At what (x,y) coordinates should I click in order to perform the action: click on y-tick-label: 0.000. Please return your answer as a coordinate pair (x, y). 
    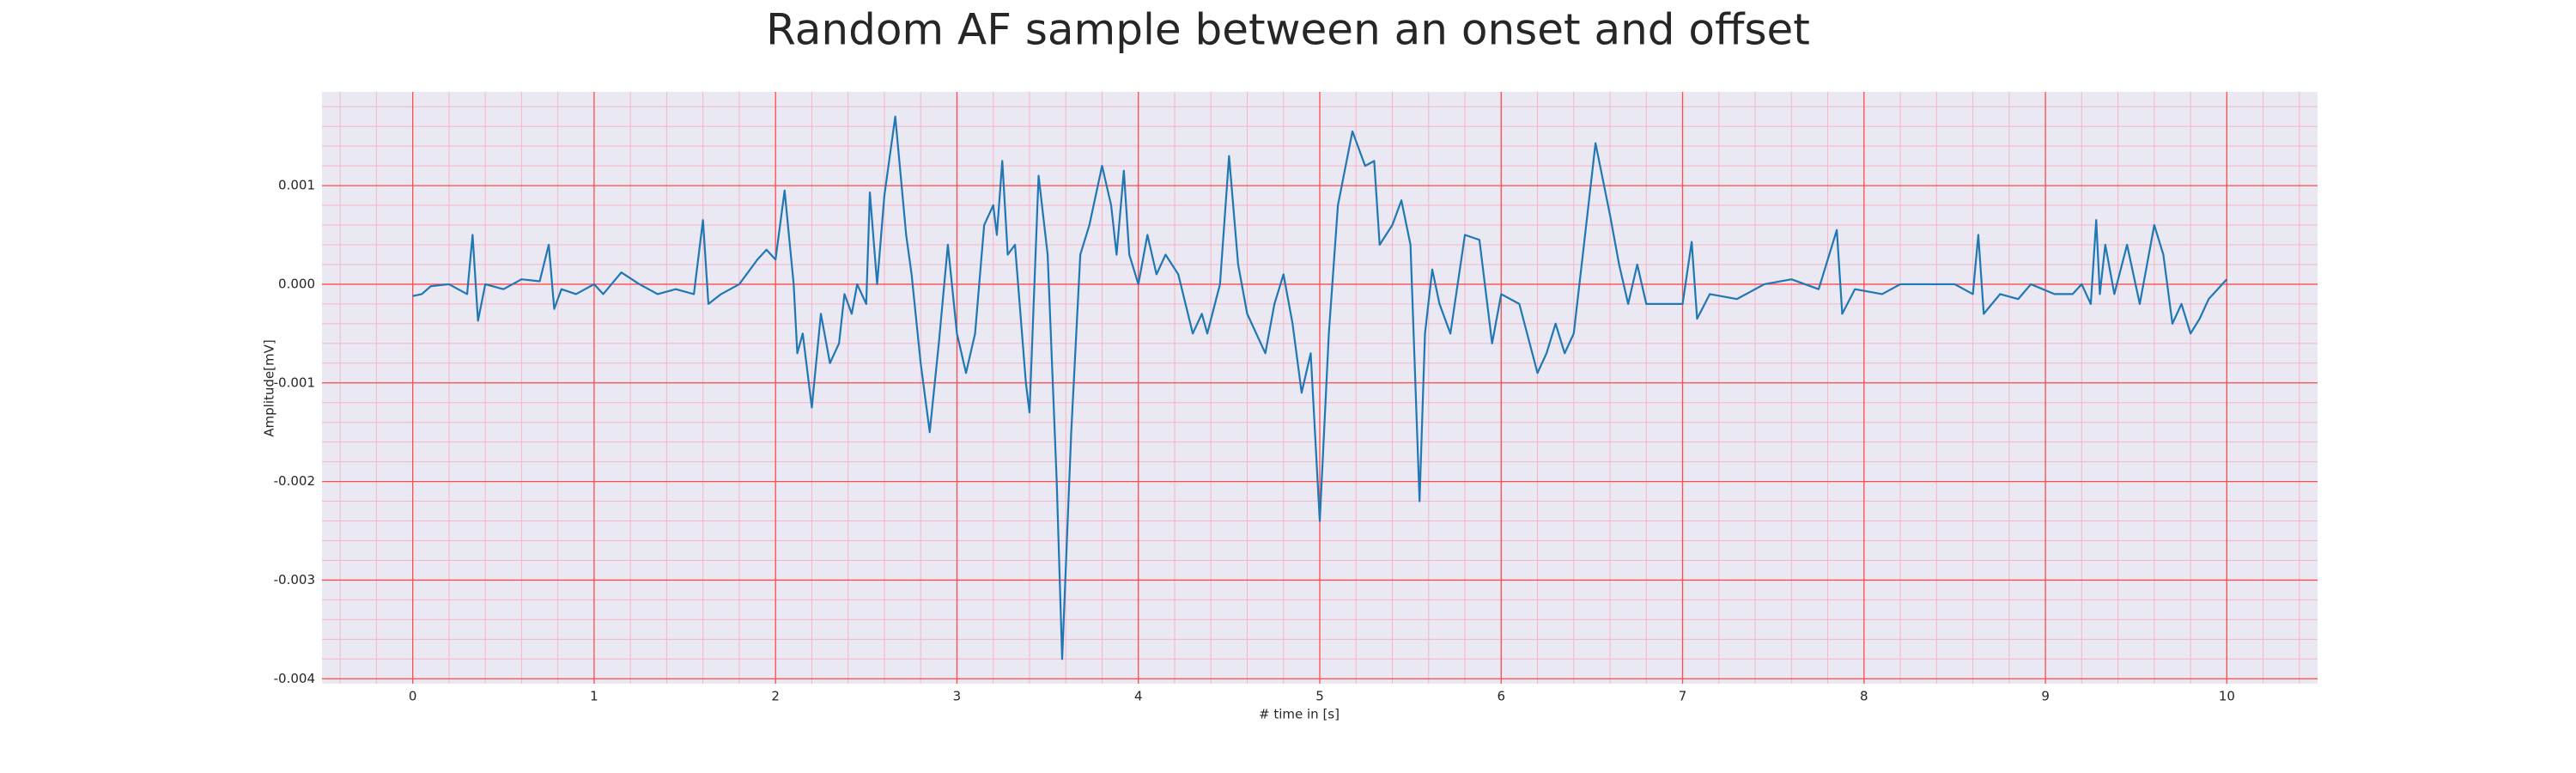
    Looking at the image, I should click on (296, 283).